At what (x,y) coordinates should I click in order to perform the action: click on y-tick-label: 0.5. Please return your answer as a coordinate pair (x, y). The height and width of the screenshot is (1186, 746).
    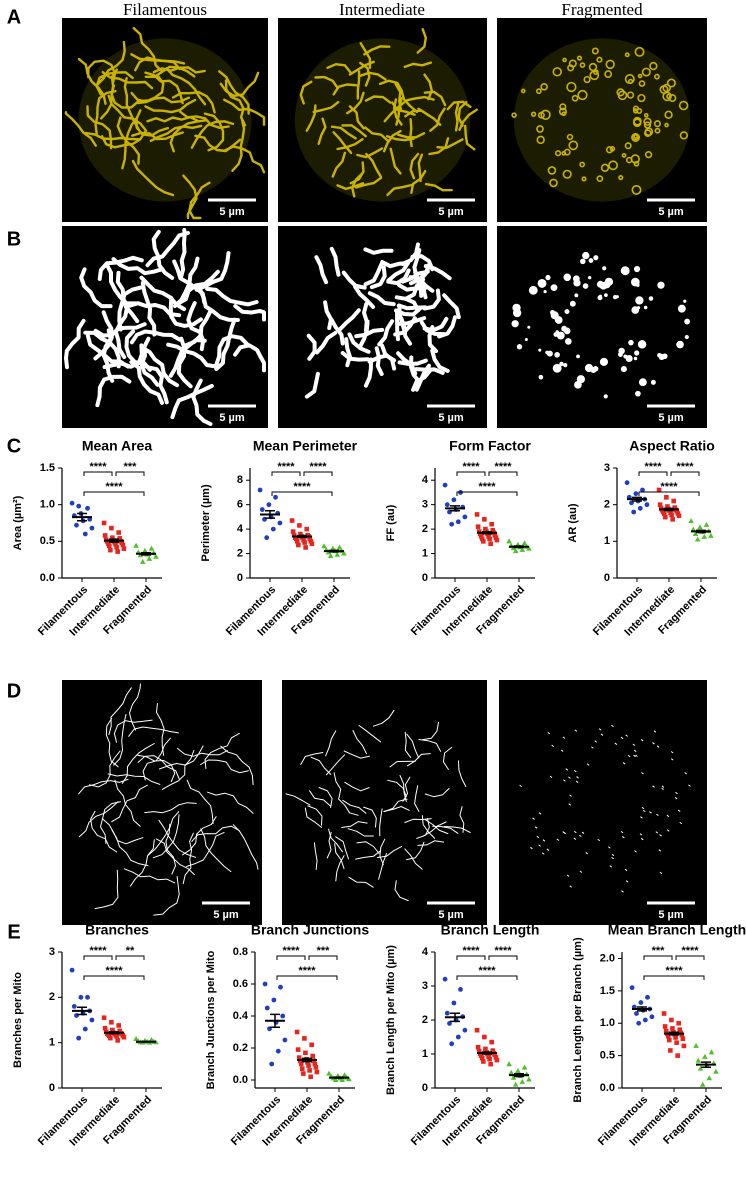
    Looking at the image, I should click on (47, 541).